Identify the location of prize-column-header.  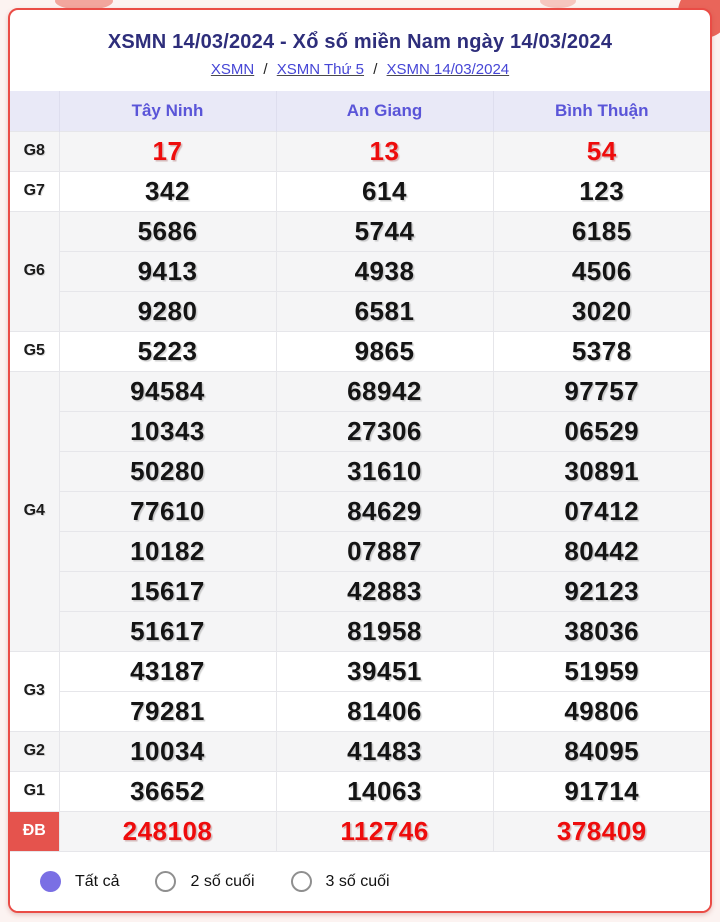
(34, 111).